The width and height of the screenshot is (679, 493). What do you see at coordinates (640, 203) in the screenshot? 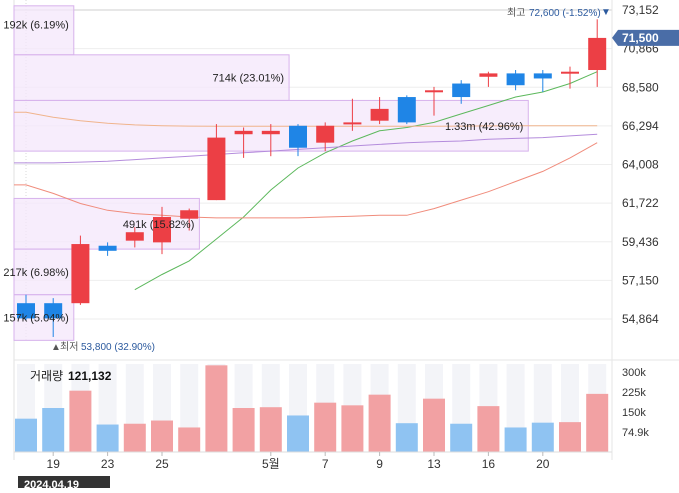
I see `price-tick-label: 61,722` at bounding box center [640, 203].